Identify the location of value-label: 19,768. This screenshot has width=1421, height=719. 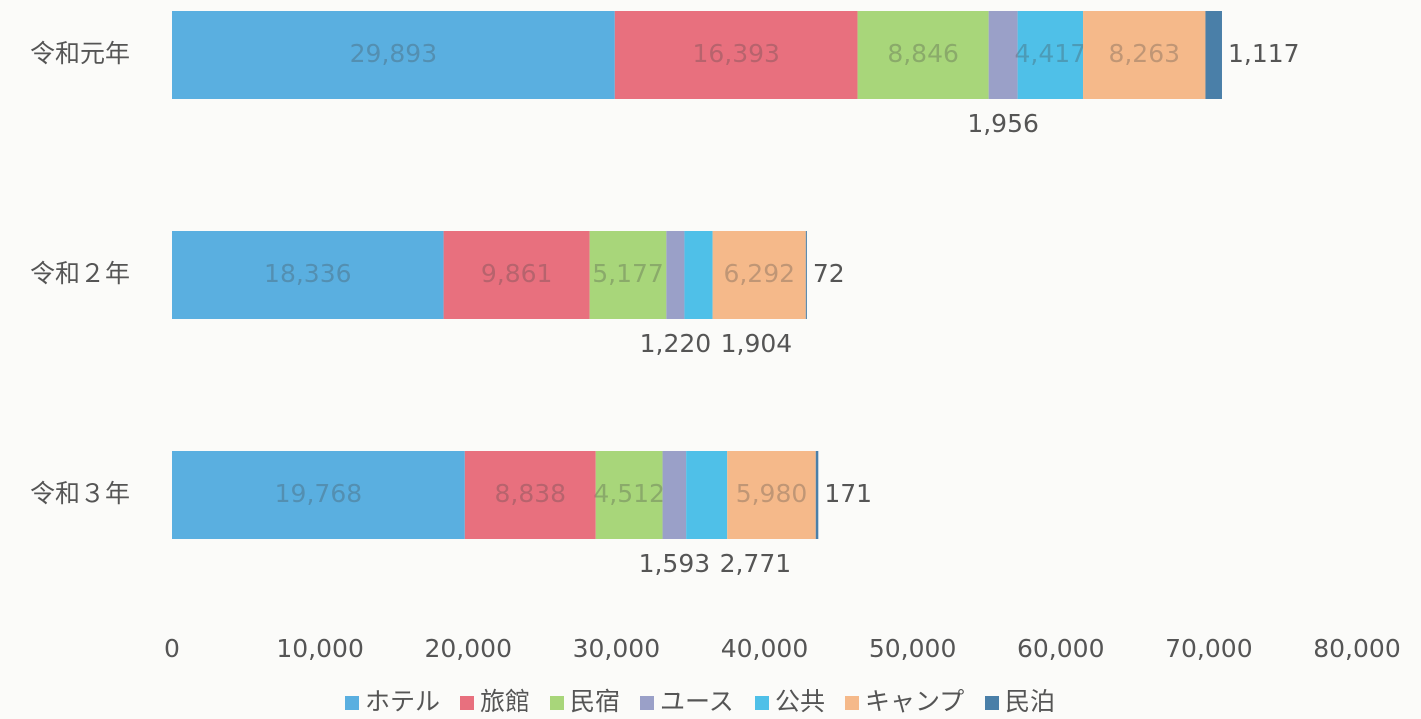
(318, 493).